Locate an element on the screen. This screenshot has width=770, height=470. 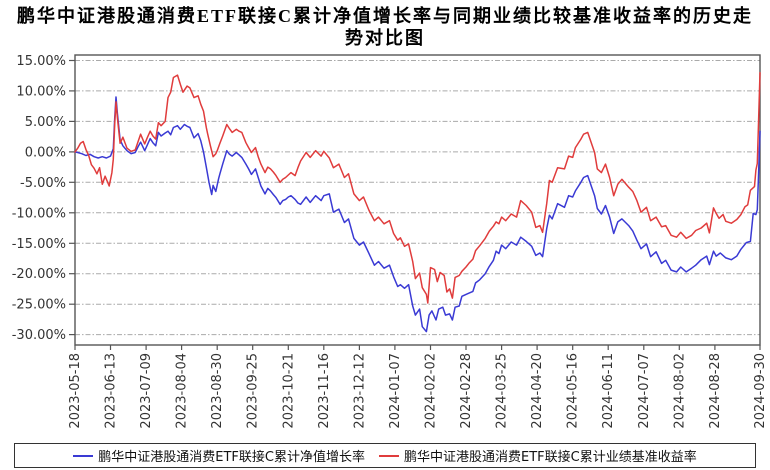
legend-item-benchmark: 鹏华中证港股通消费ETF联接C累计业绩基准收益率 is located at coordinates (538, 455).